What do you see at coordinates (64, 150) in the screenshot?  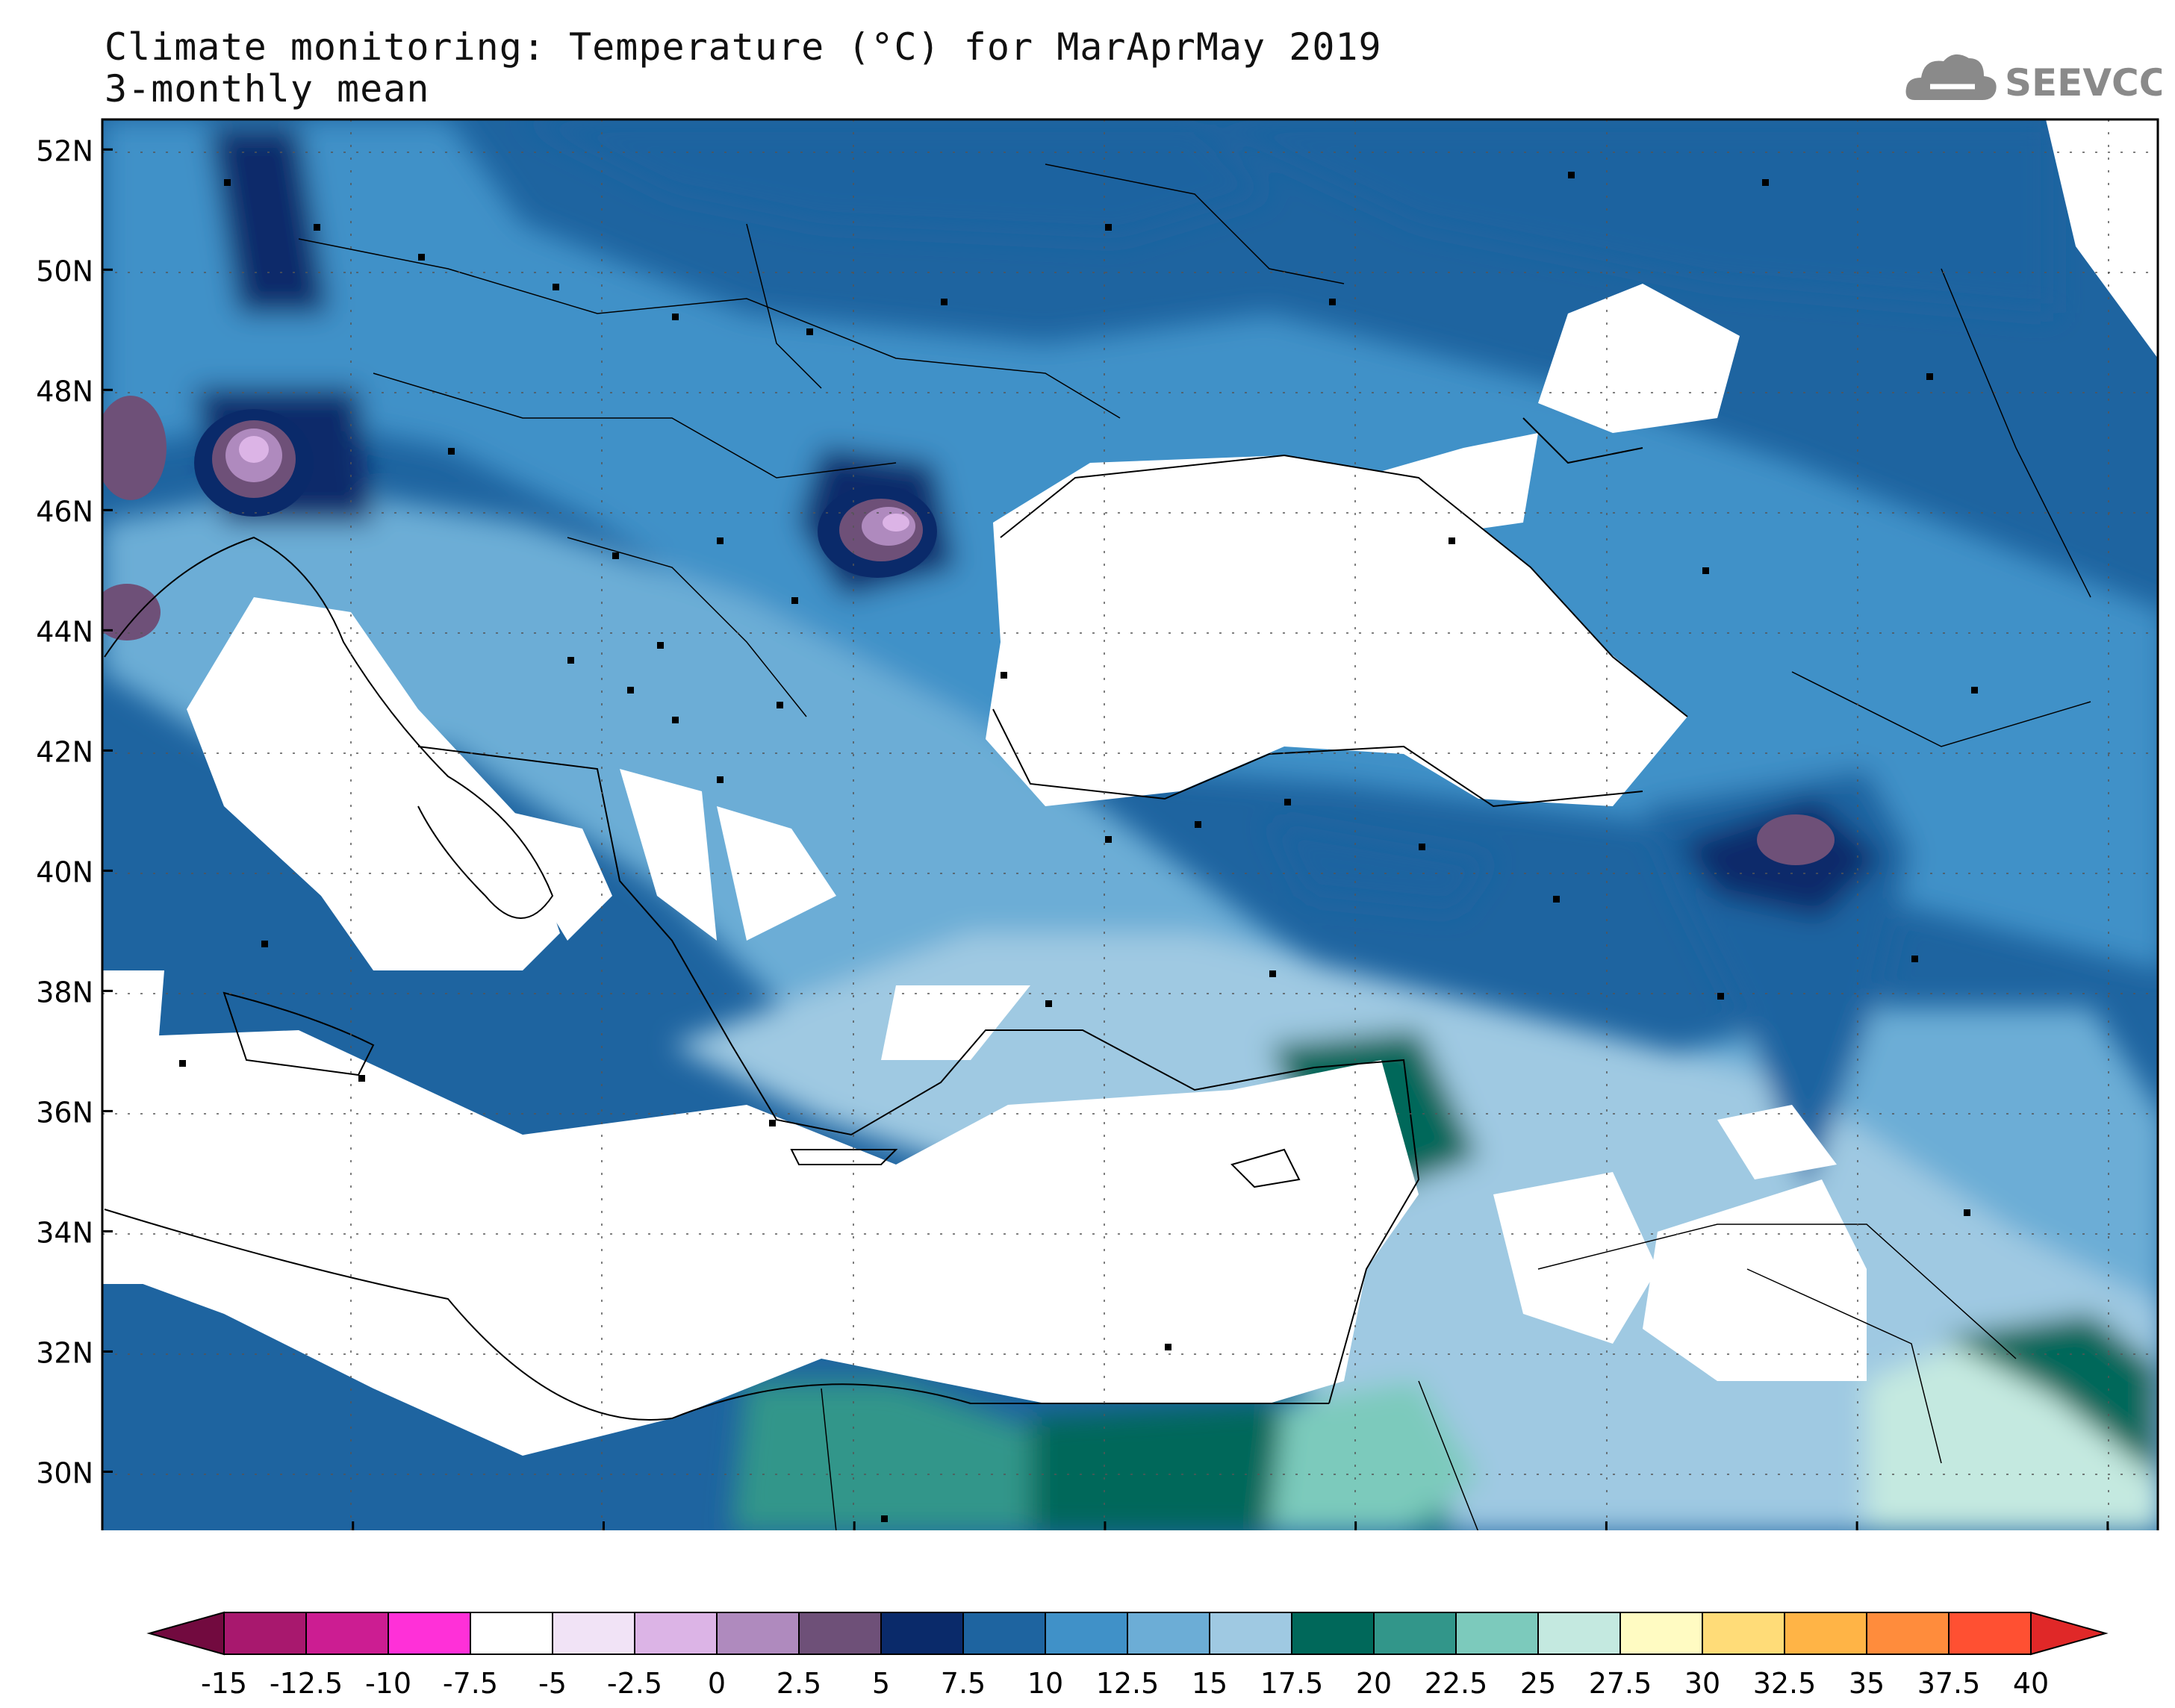 I see `lat-tick-label: 52N` at bounding box center [64, 150].